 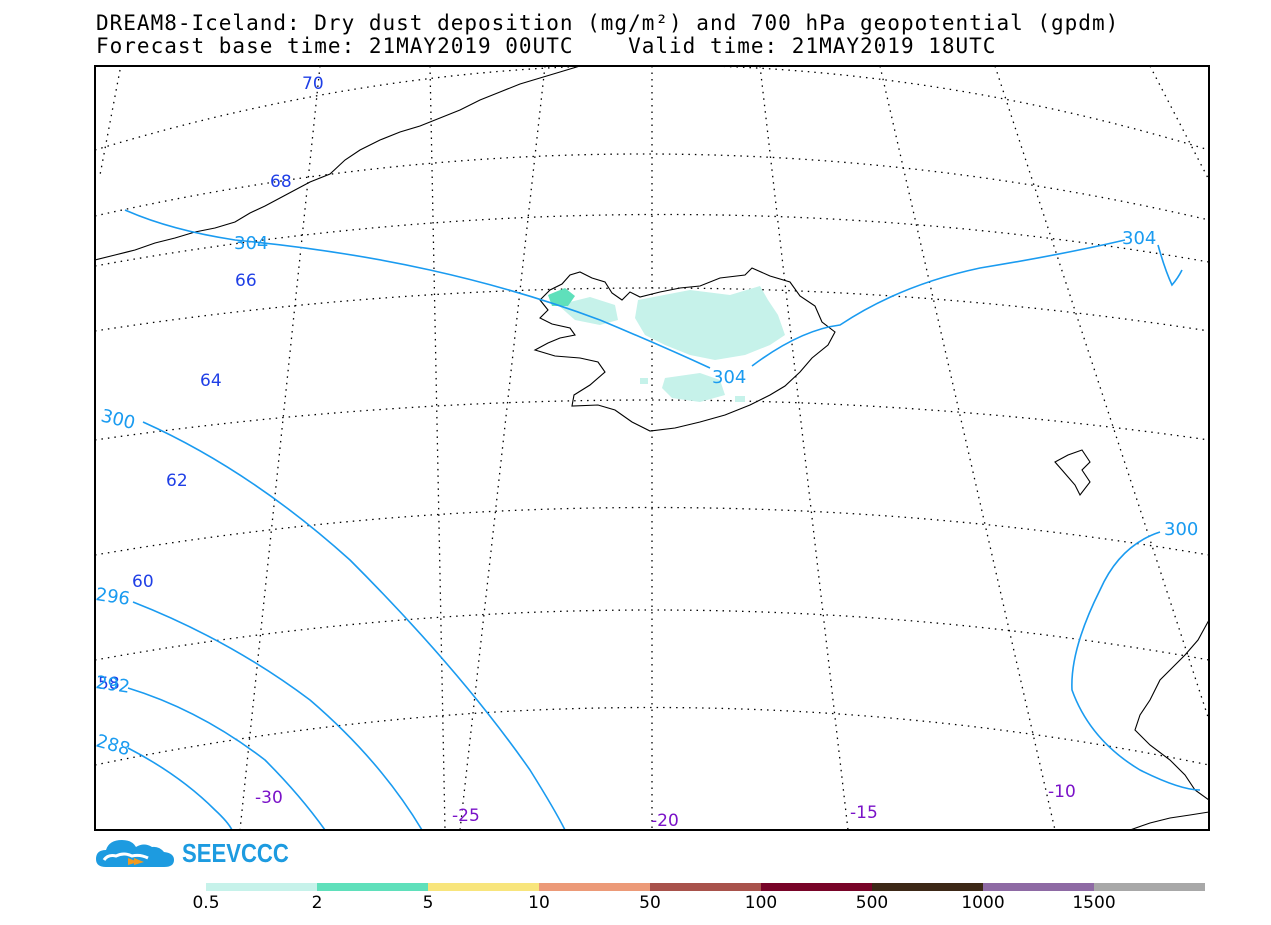 What do you see at coordinates (872, 903) in the screenshot?
I see `colorbar-label: 500` at bounding box center [872, 903].